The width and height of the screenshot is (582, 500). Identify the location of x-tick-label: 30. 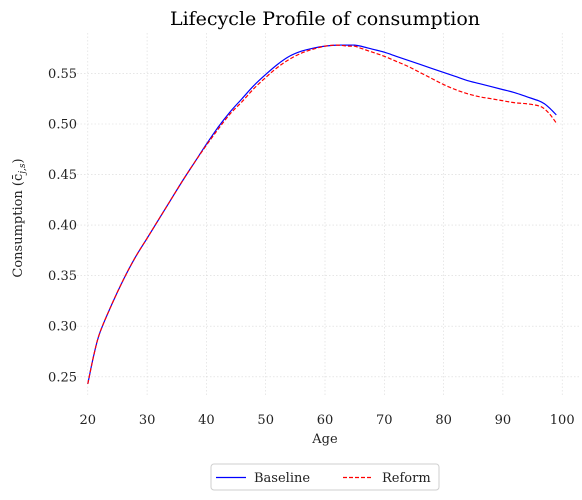
(147, 420).